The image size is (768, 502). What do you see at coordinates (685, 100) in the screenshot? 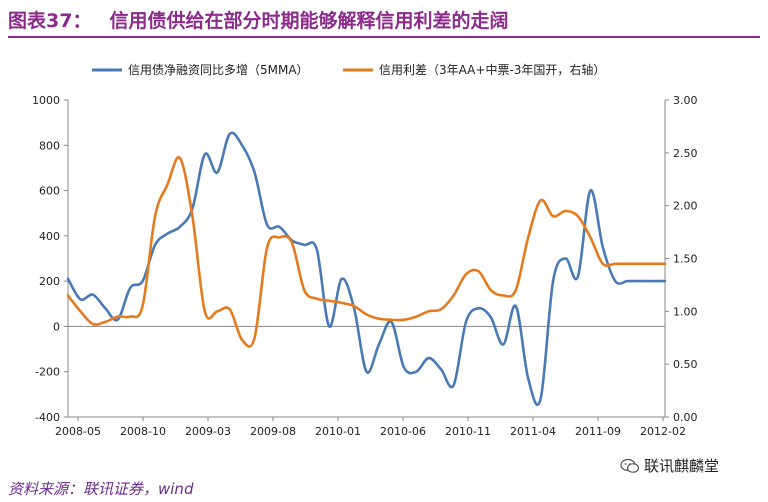
I see `y-right-tick-label: 3.00` at bounding box center [685, 100].